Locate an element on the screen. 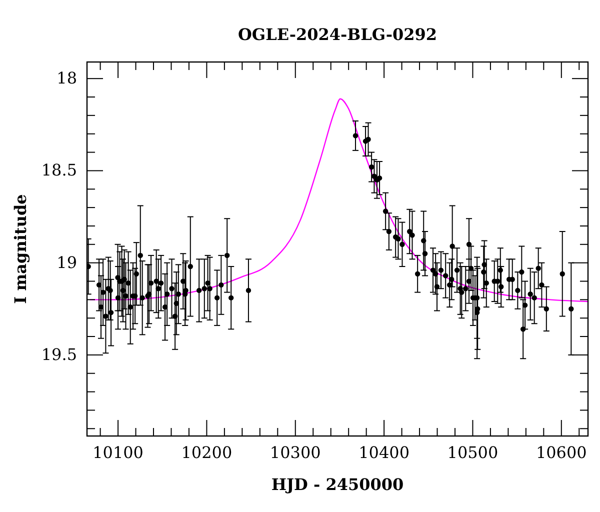  x-tick-label: 10500 is located at coordinates (472, 452).